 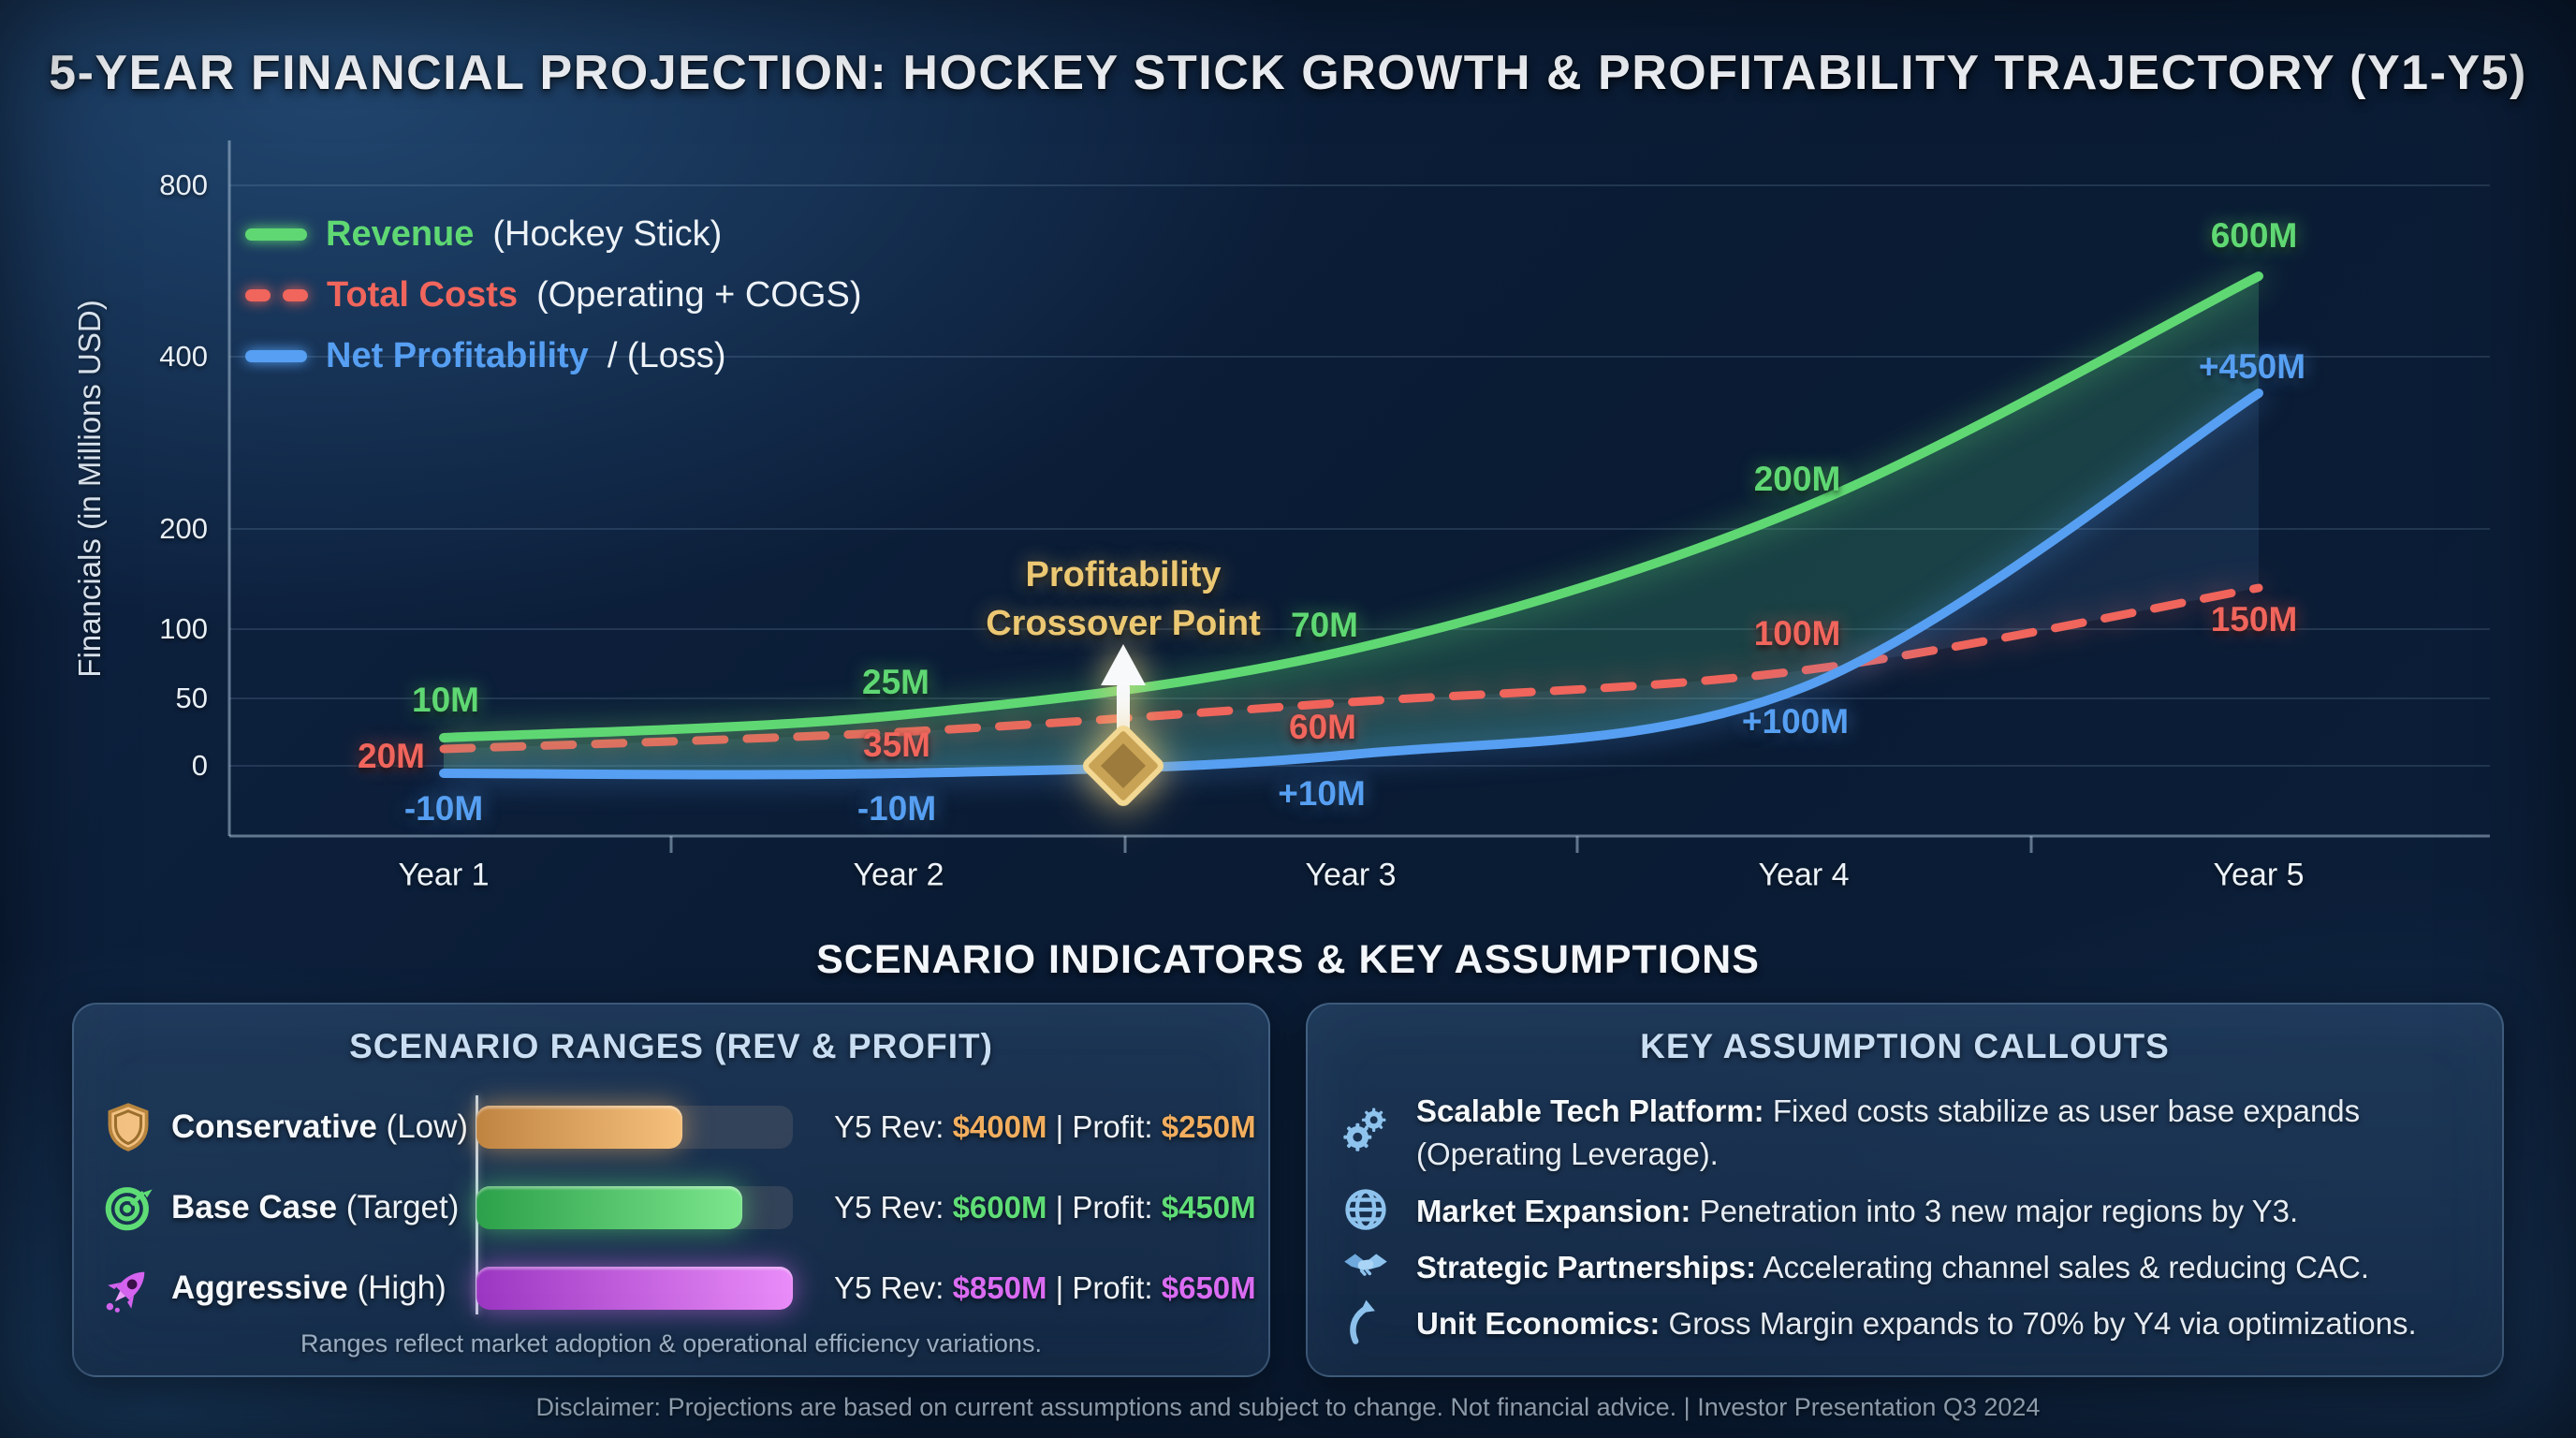 What do you see at coordinates (1905, 1046) in the screenshot?
I see `assumptions-panel-title: KEY ASSUMPTION CALLOUTS` at bounding box center [1905, 1046].